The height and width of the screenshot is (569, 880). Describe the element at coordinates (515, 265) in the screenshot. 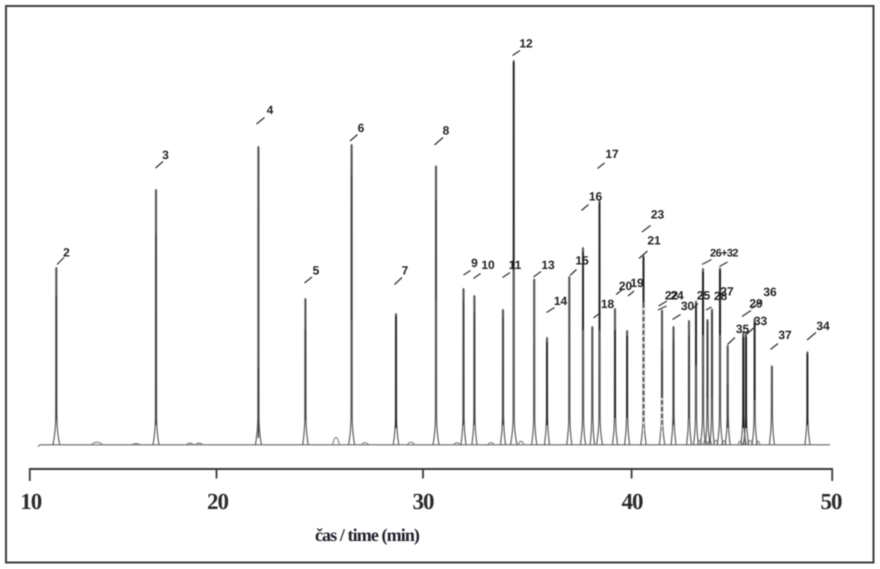

I see `svg-text: 11` at that location.